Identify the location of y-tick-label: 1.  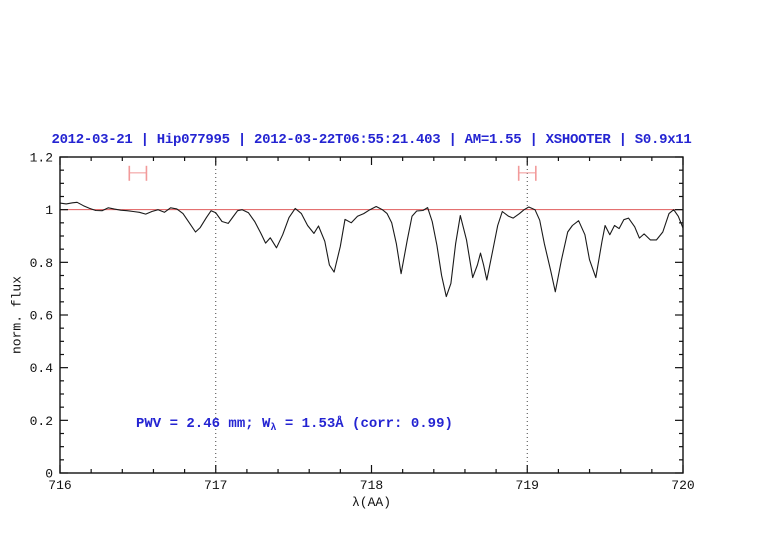
(49, 210).